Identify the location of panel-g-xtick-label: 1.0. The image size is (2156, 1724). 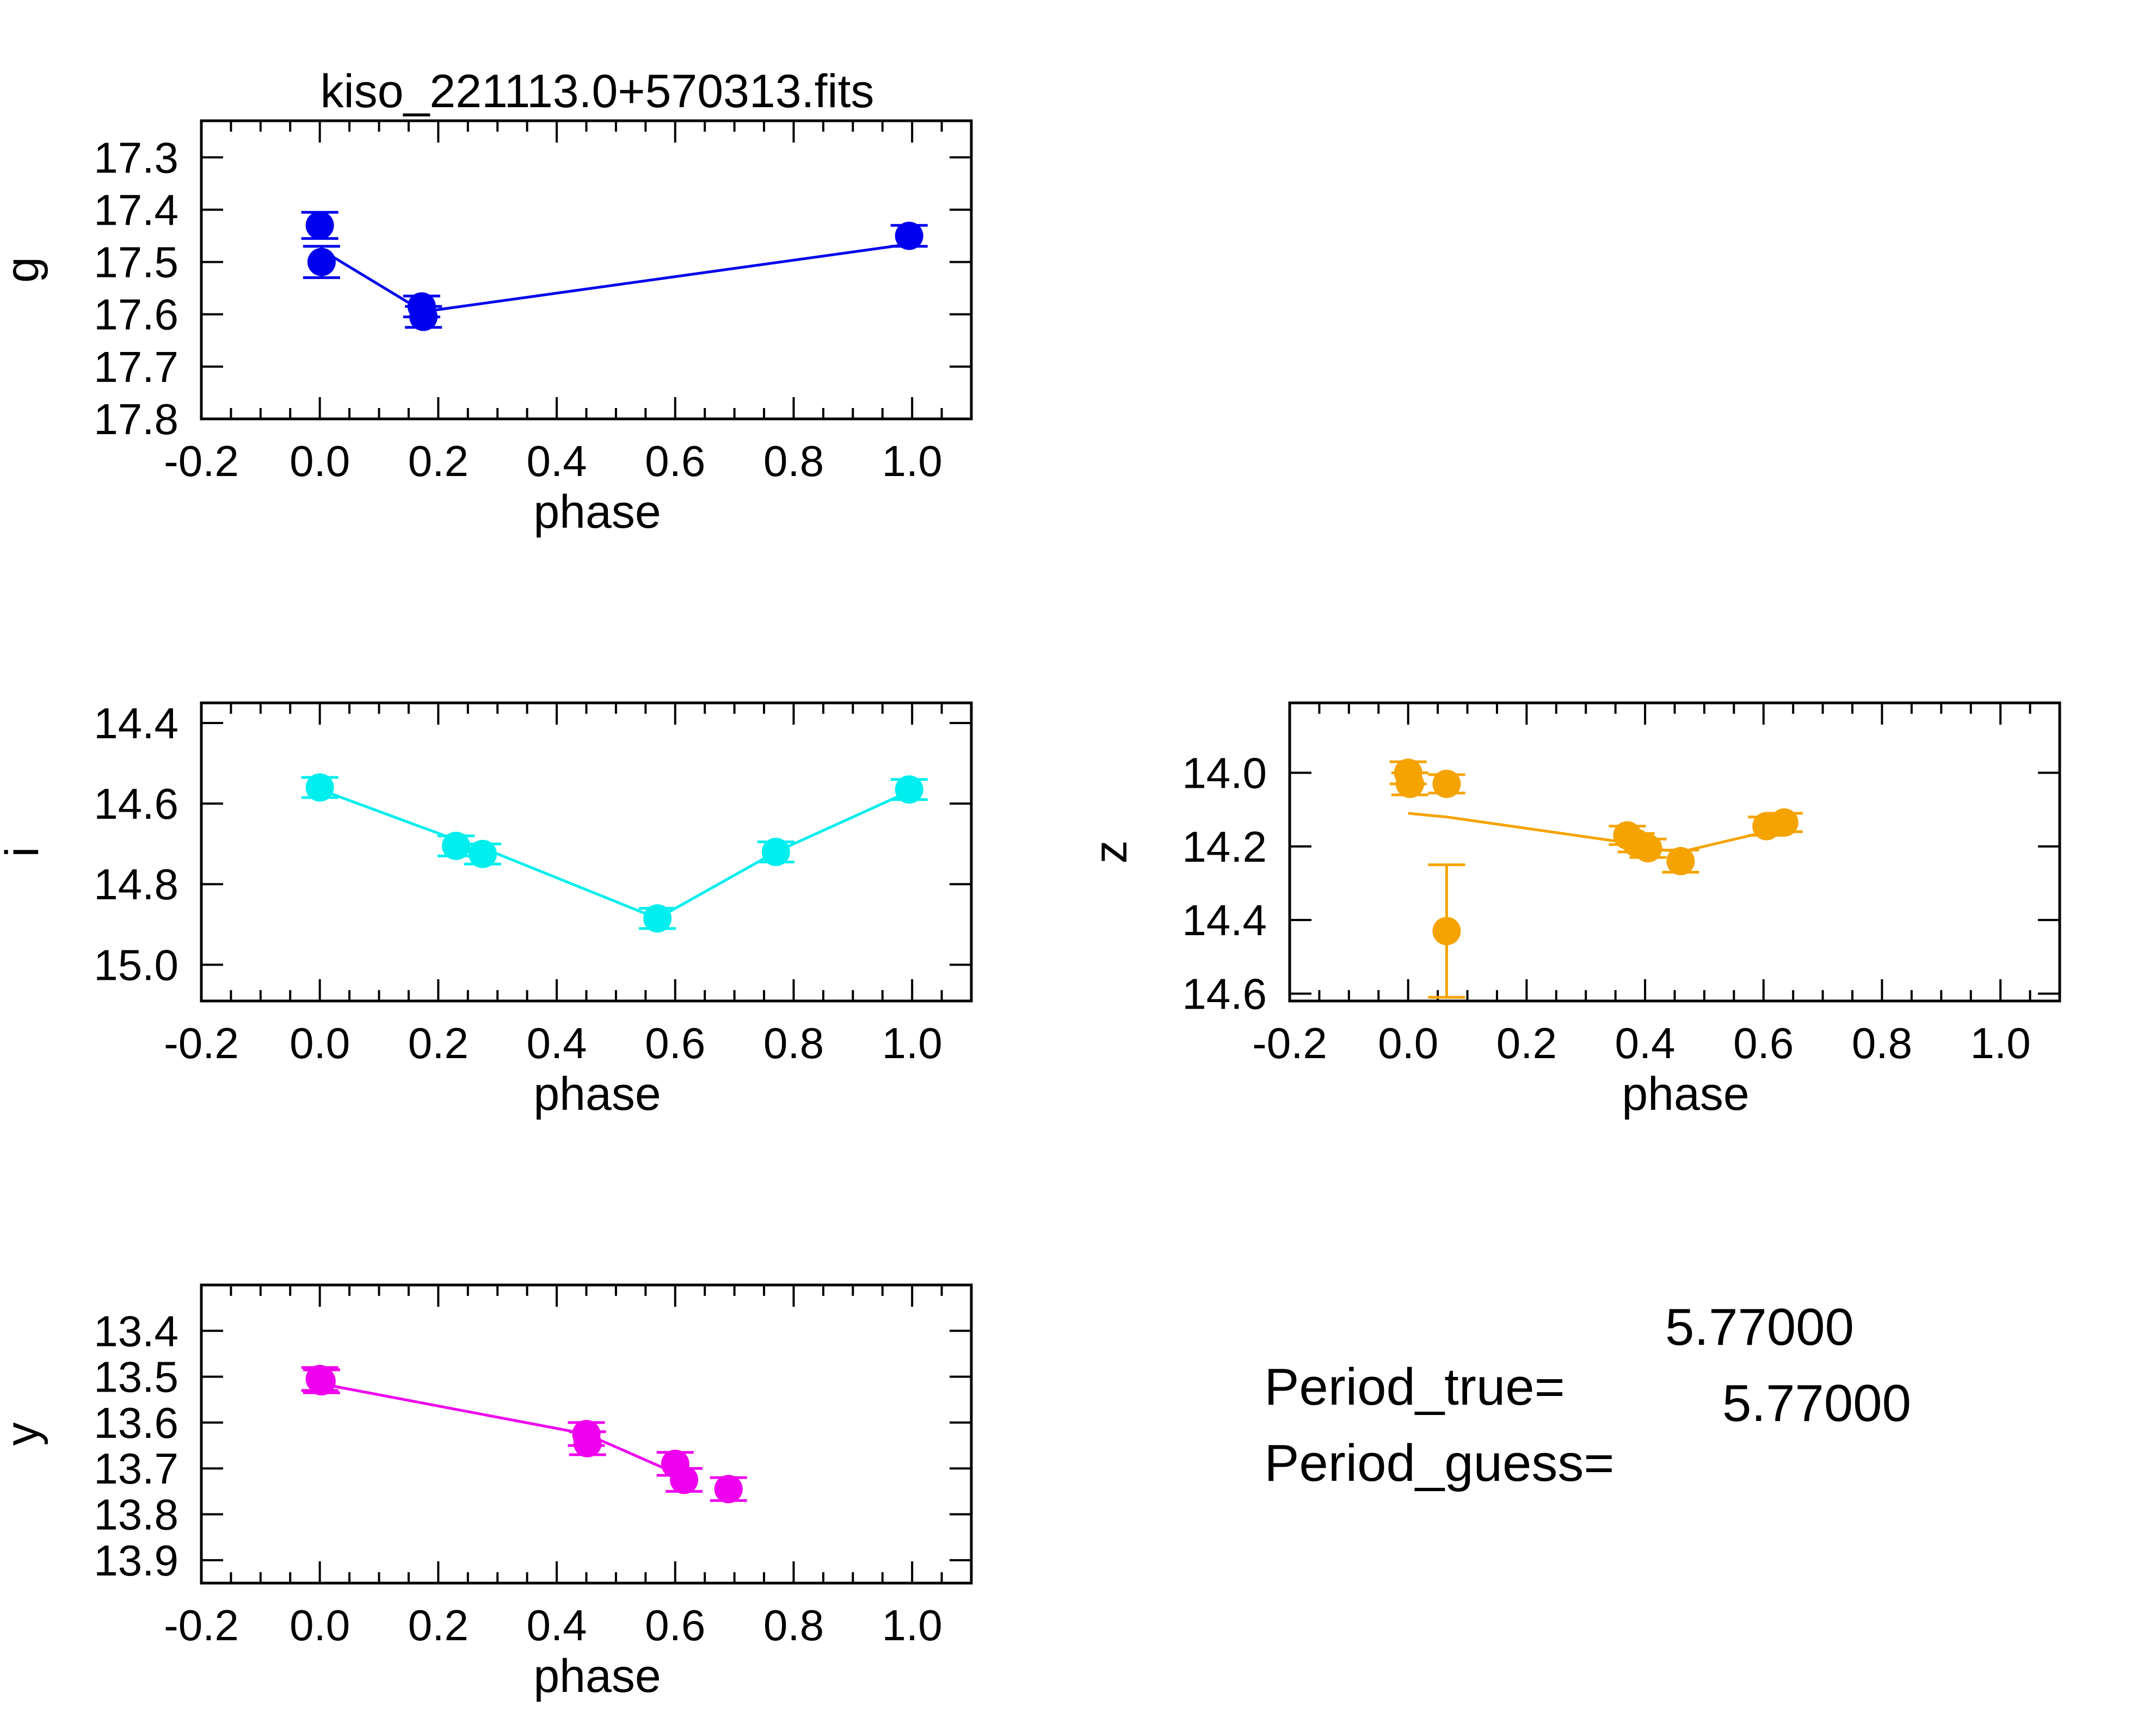
(912, 461).